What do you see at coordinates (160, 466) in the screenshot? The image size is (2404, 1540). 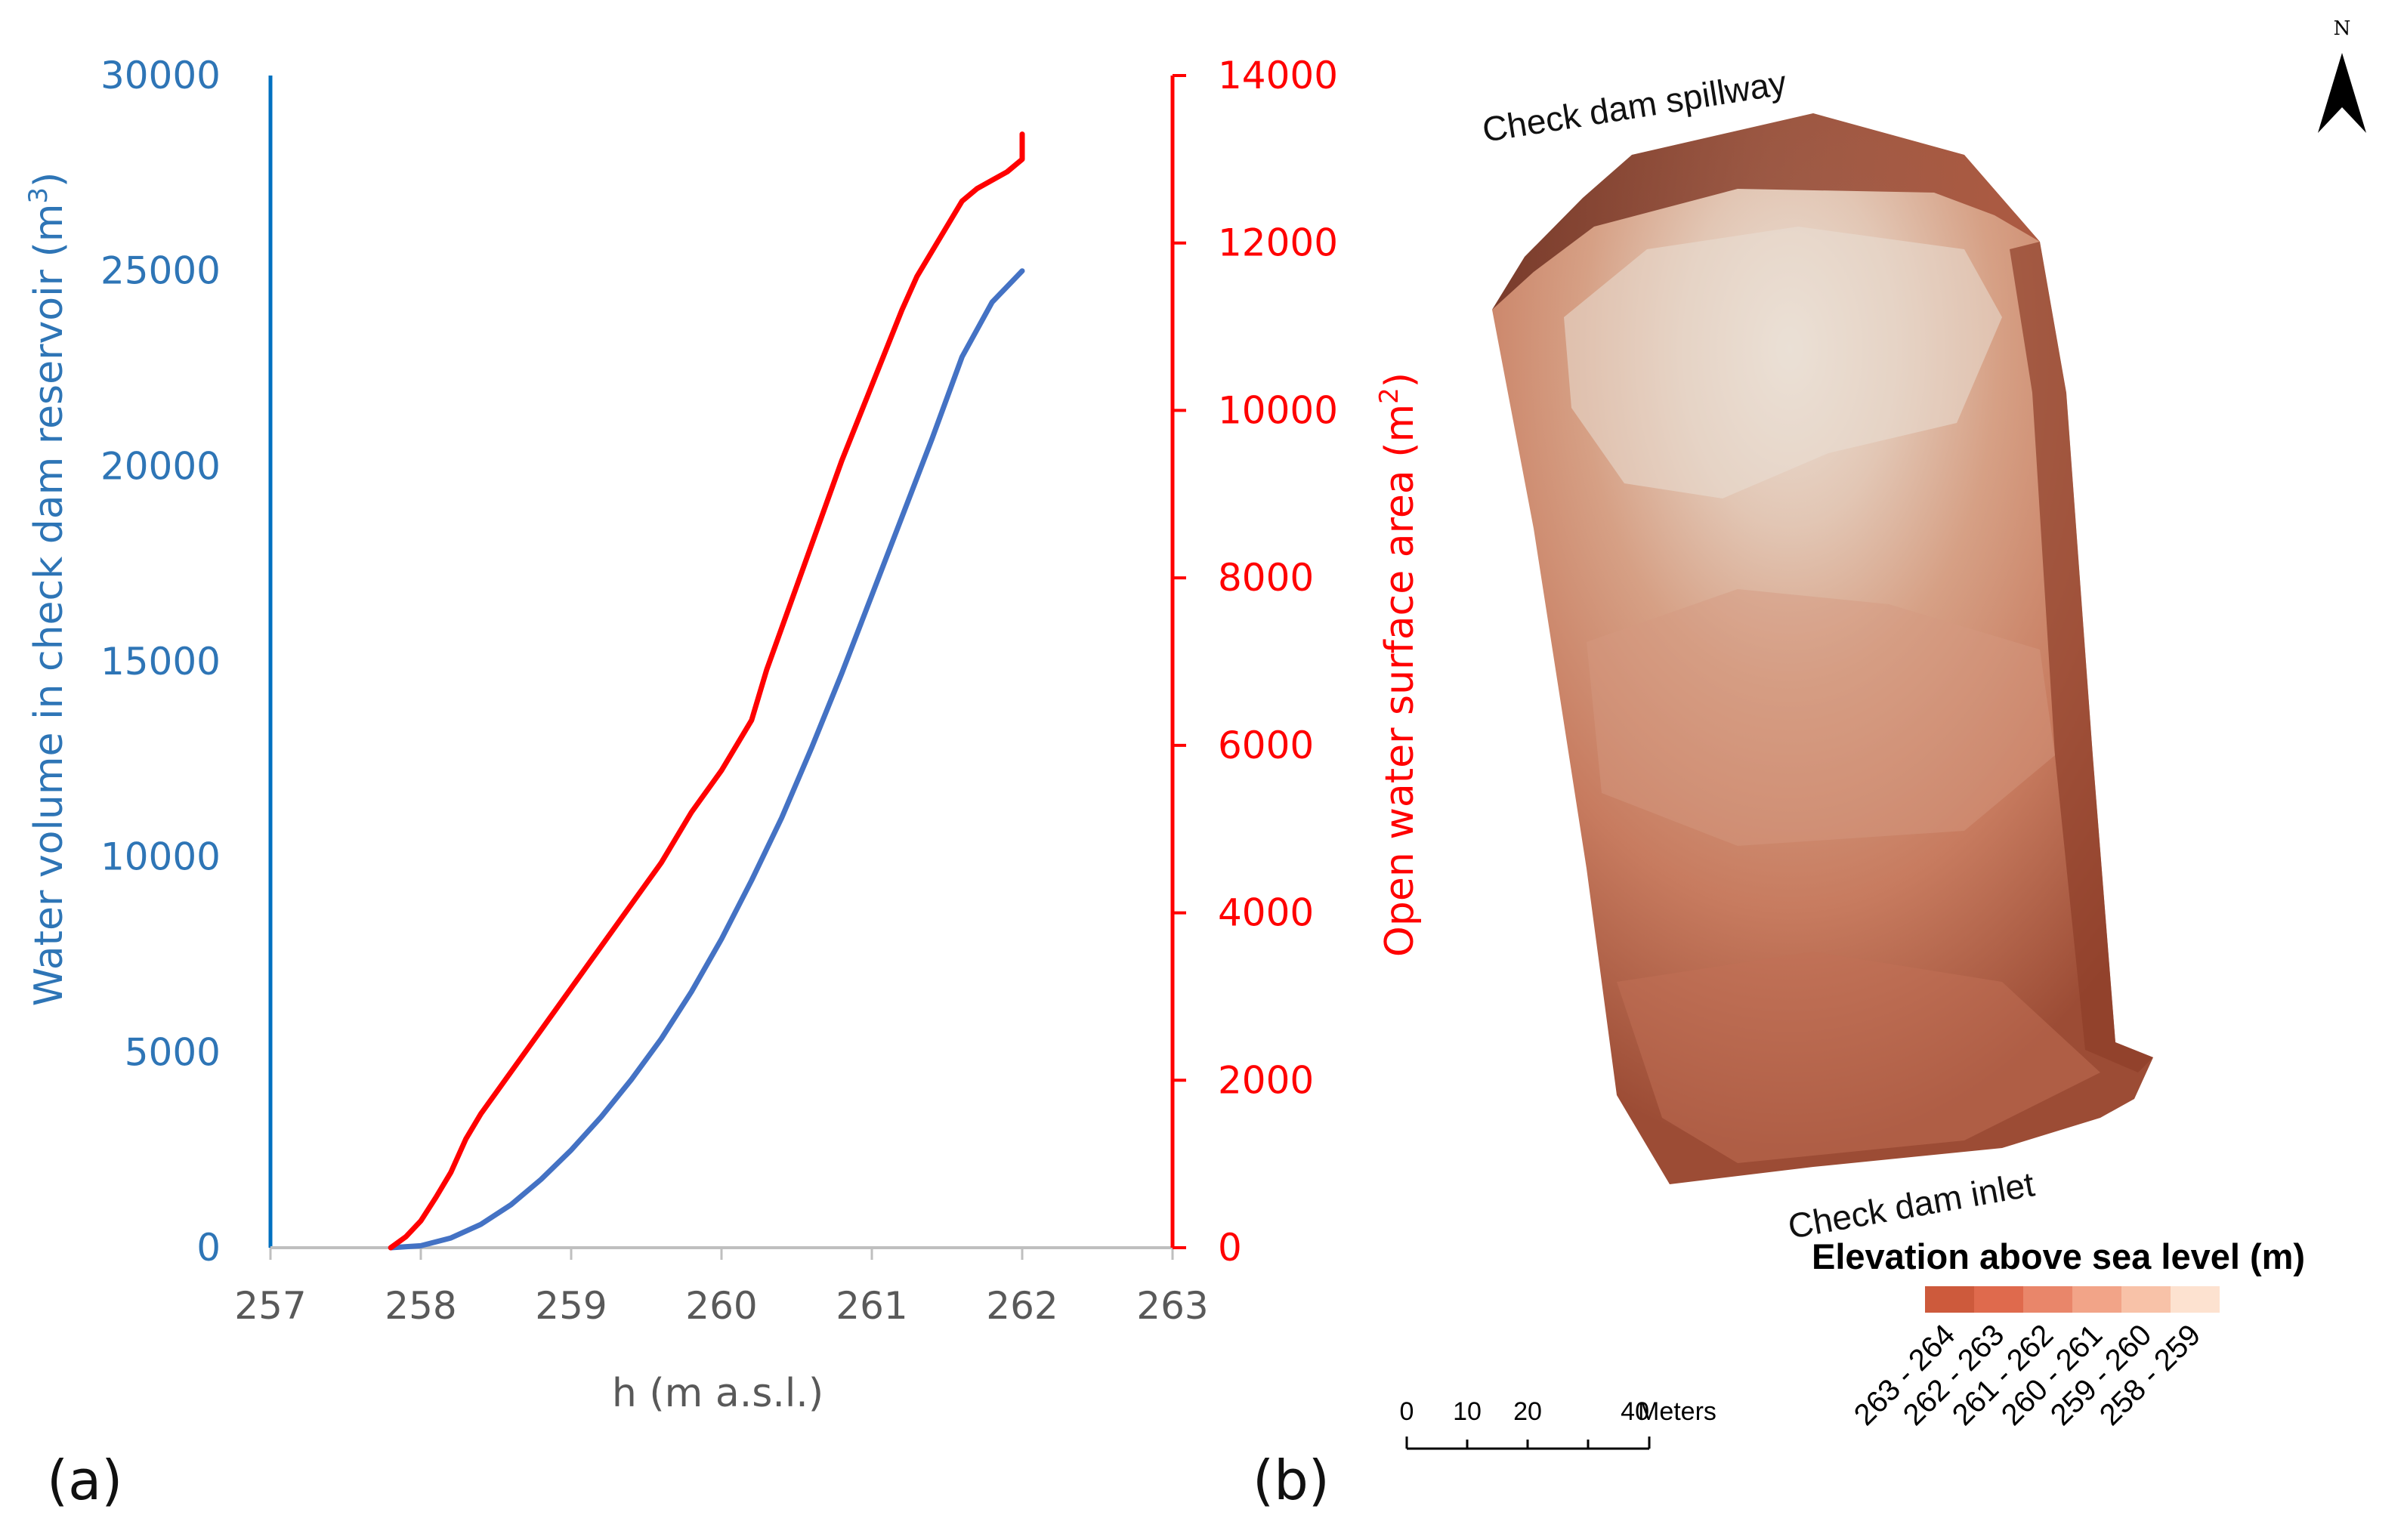 I see `left-y-tick-label: 20000` at bounding box center [160, 466].